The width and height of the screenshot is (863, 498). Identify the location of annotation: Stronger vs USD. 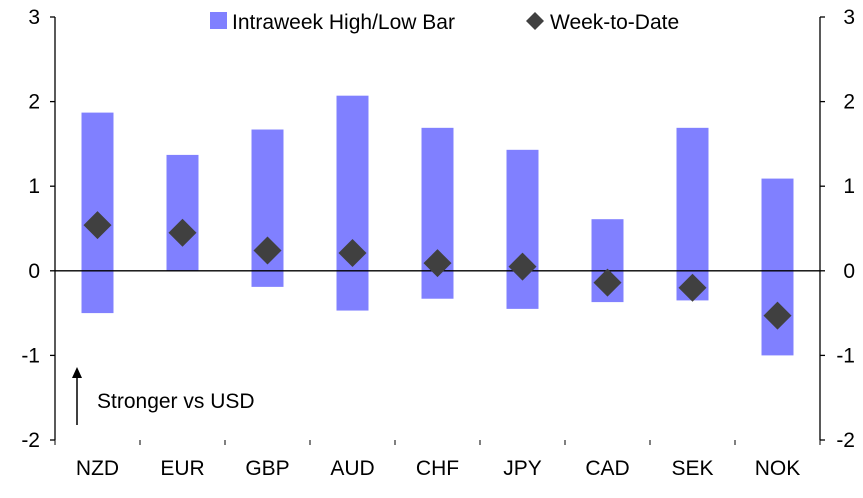
(163, 396).